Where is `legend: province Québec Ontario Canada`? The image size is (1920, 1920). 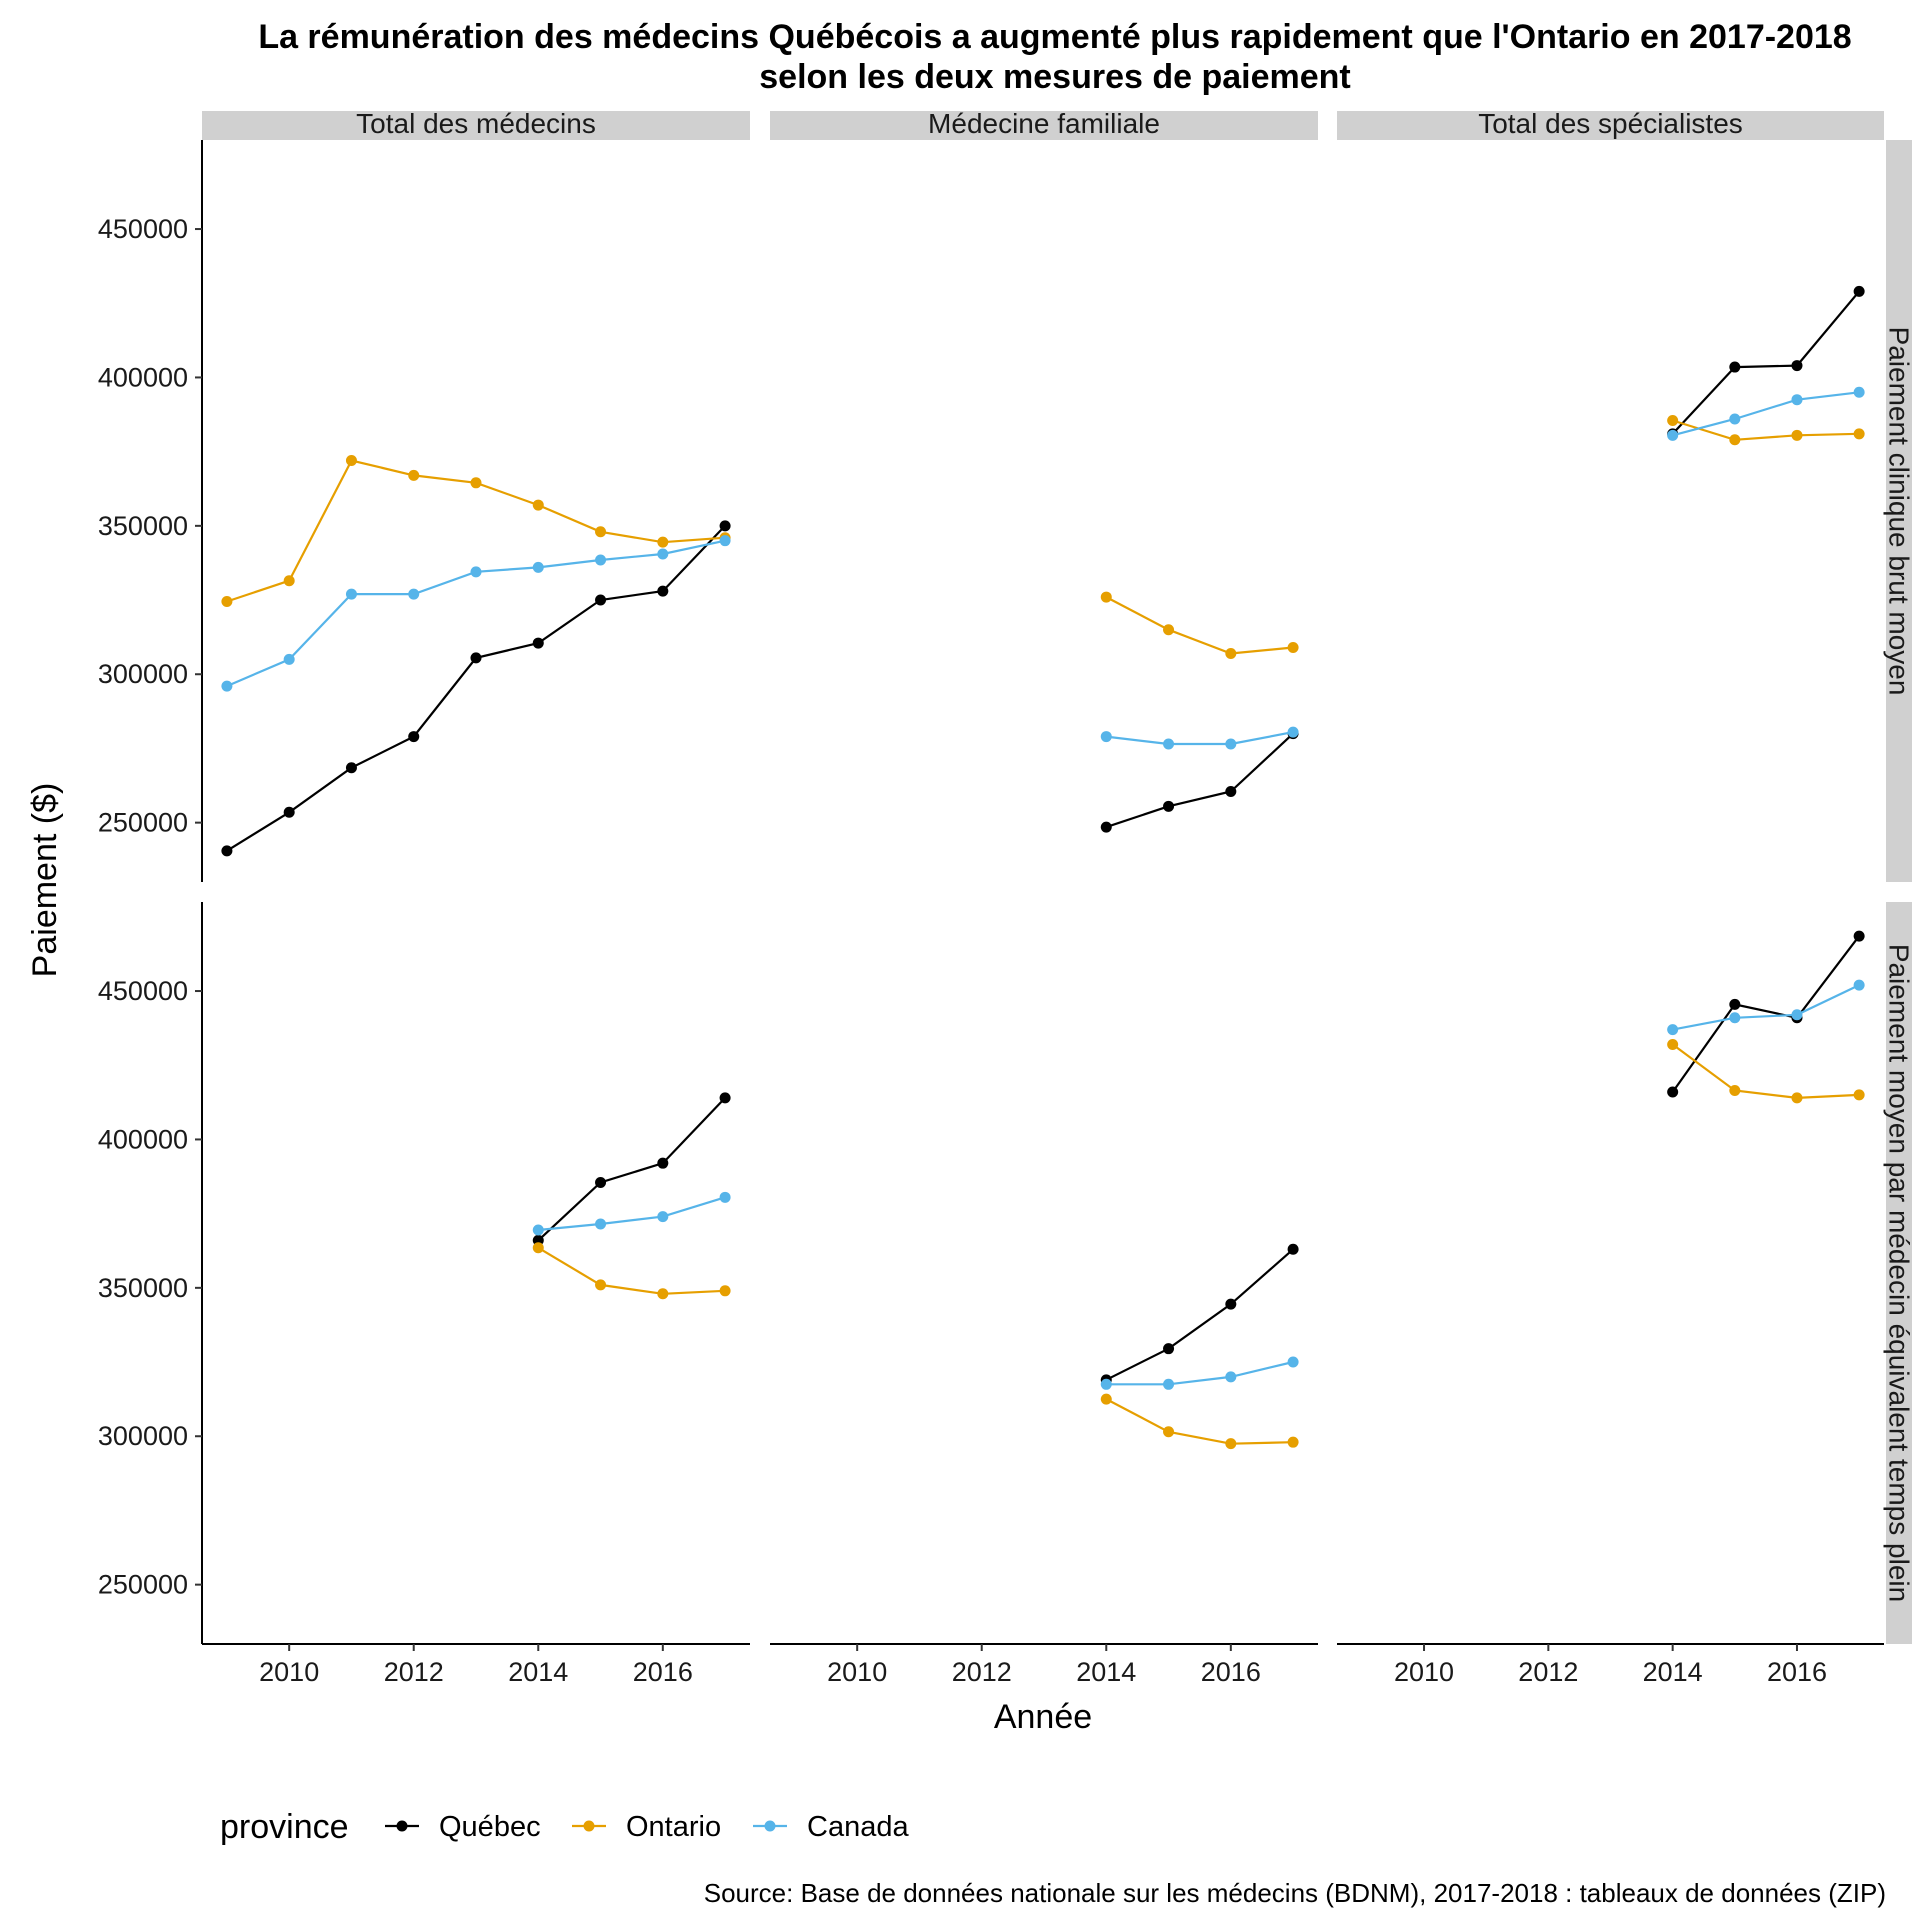 legend: province Québec Ontario Canada is located at coordinates (564, 1827).